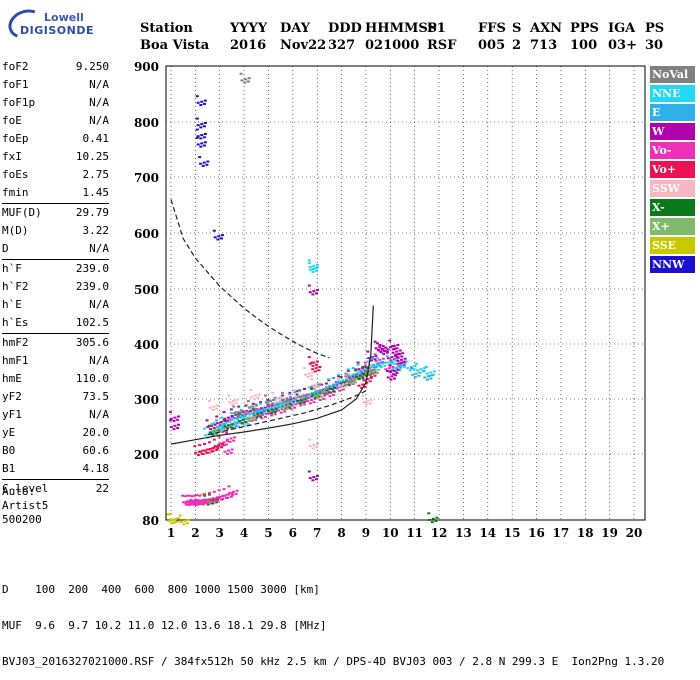  Describe the element at coordinates (15, 322) in the screenshot. I see `param-label: h`Es` at that location.